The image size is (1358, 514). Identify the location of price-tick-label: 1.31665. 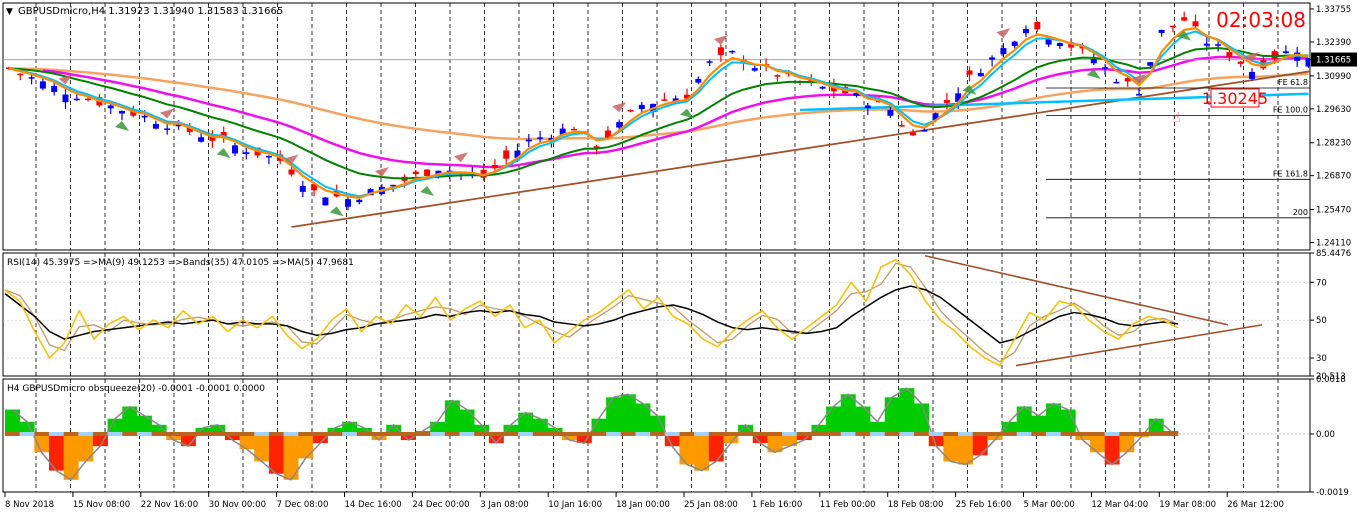
(1333, 61).